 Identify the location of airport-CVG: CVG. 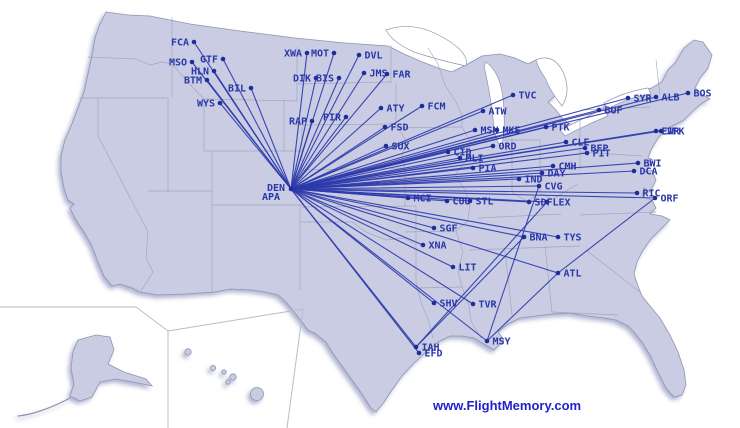
(549, 187).